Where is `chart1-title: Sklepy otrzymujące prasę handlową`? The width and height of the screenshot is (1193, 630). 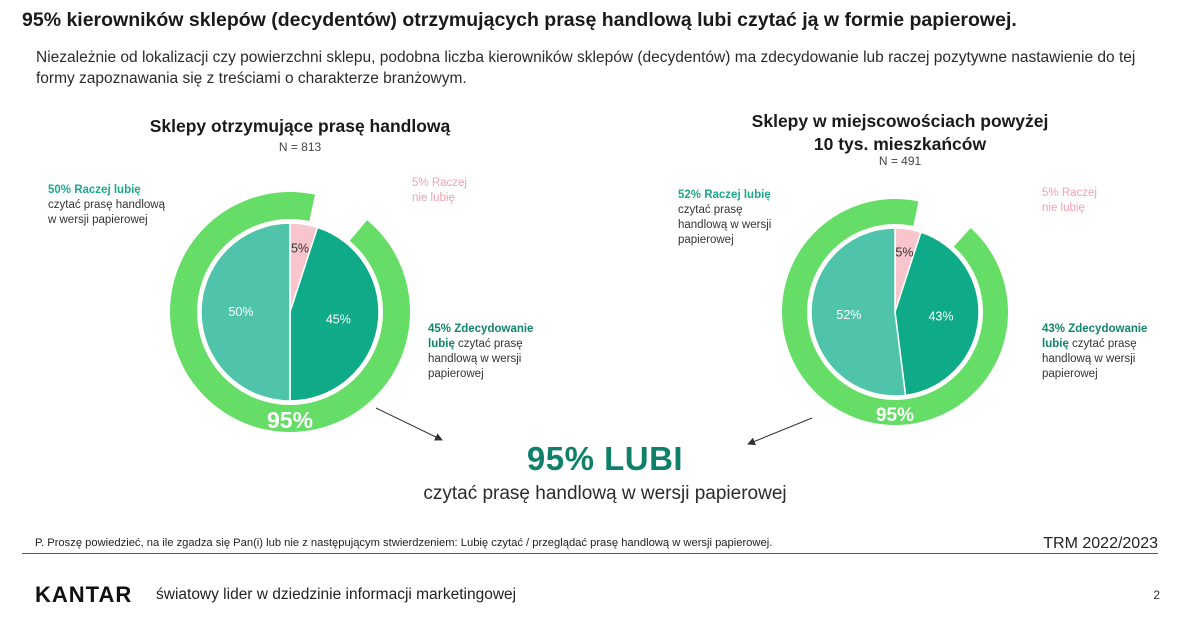
chart1-title: Sklepy otrzymujące prasę handlową is located at coordinates (300, 126).